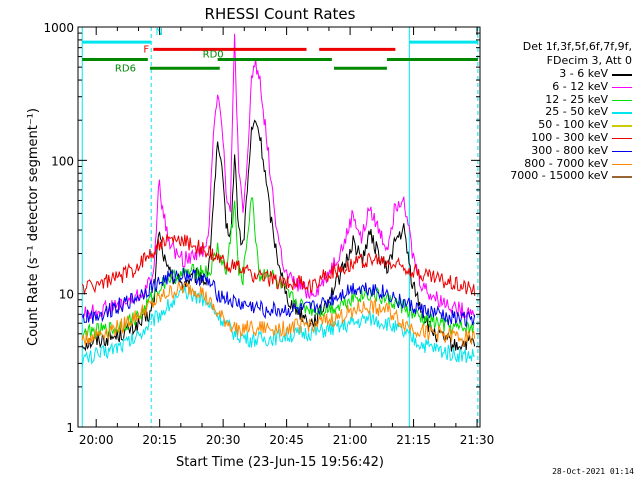 The height and width of the screenshot is (480, 640). Describe the element at coordinates (70, 428) in the screenshot. I see `y-tick-label-0: 1` at that location.